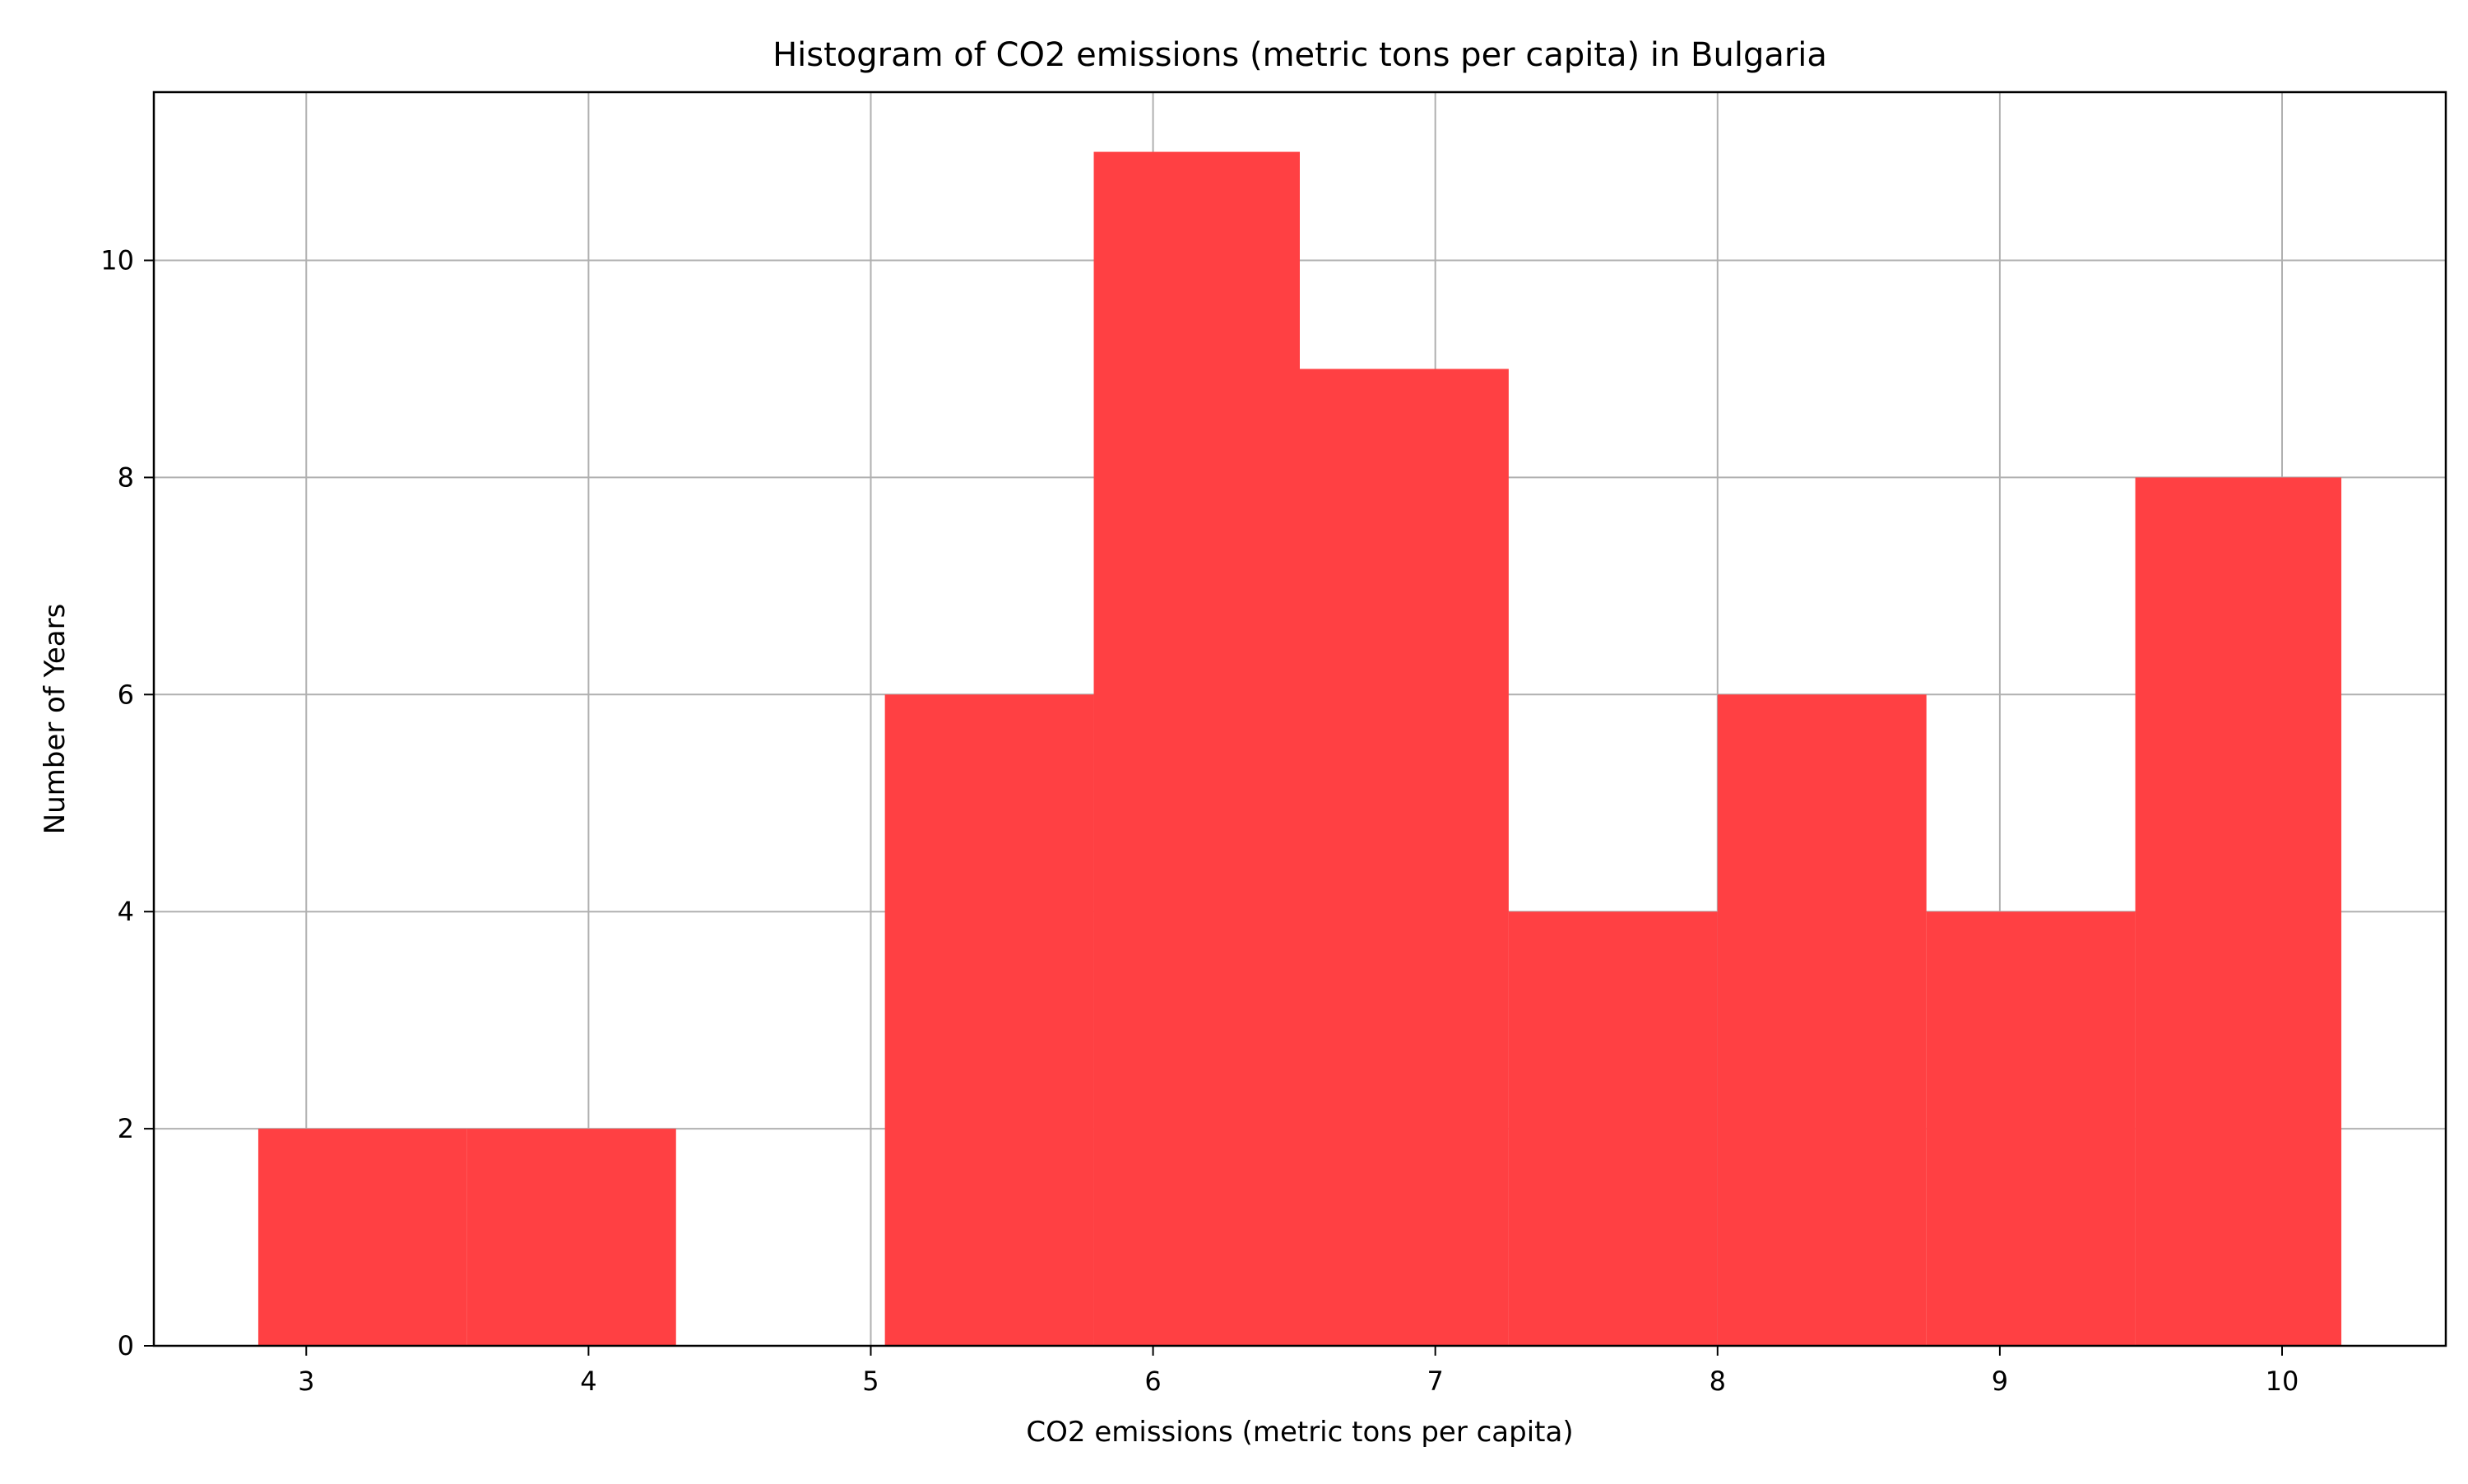  Describe the element at coordinates (55, 719) in the screenshot. I see `y-axis-label: Number of Years` at that location.